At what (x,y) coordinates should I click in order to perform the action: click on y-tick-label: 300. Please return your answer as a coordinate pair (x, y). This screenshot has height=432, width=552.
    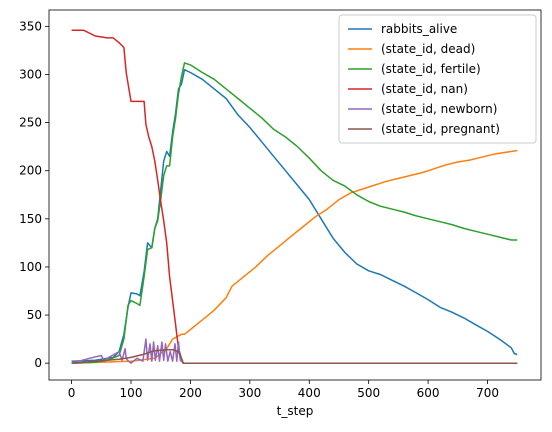
    Looking at the image, I should click on (30, 74).